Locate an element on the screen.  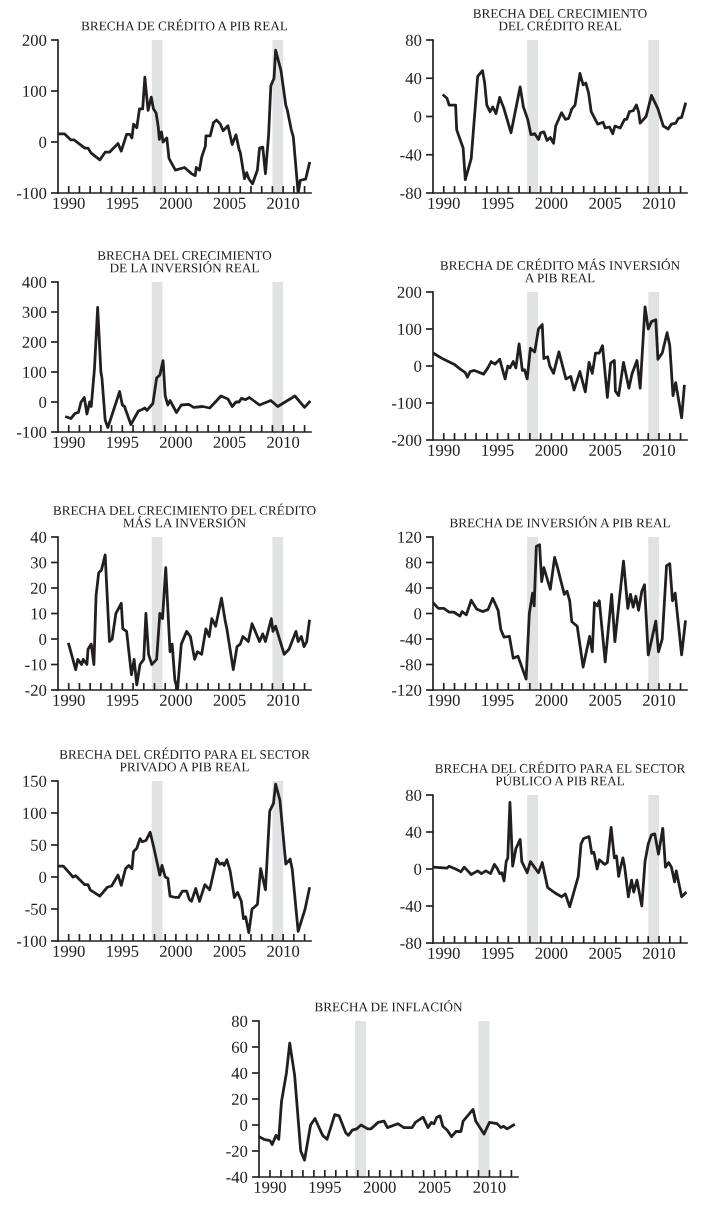
y-tick-label: -10 is located at coordinates (36, 665).